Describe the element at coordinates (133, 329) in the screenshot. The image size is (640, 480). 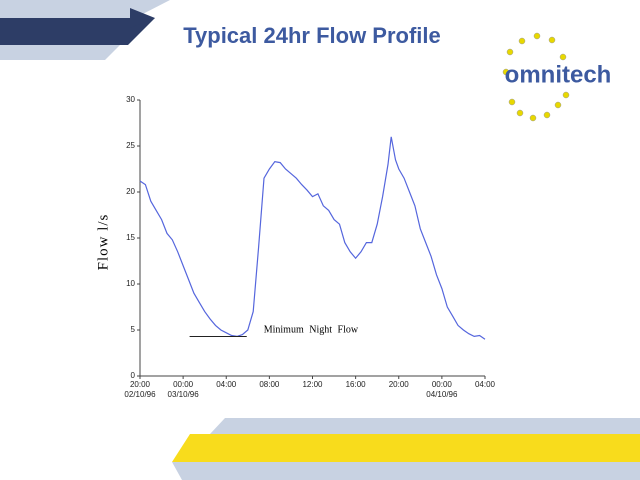
I see `y-tick-label: 5` at that location.